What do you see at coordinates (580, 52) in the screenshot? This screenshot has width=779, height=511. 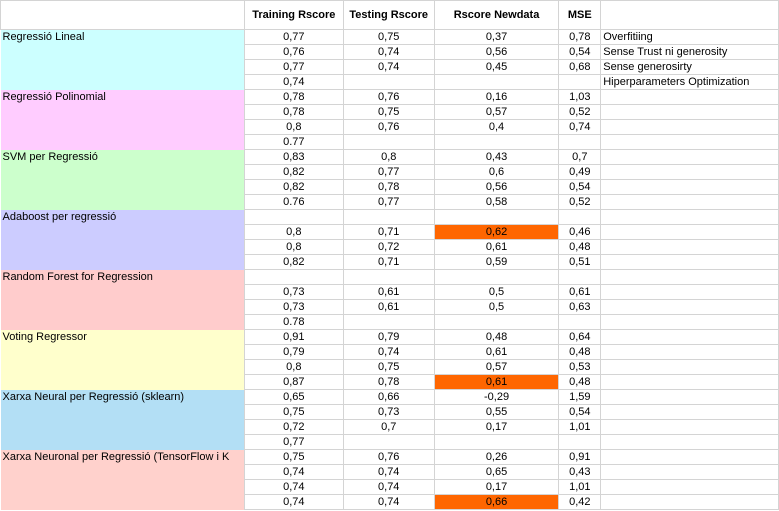 I see `value-cell: 0,54` at bounding box center [580, 52].